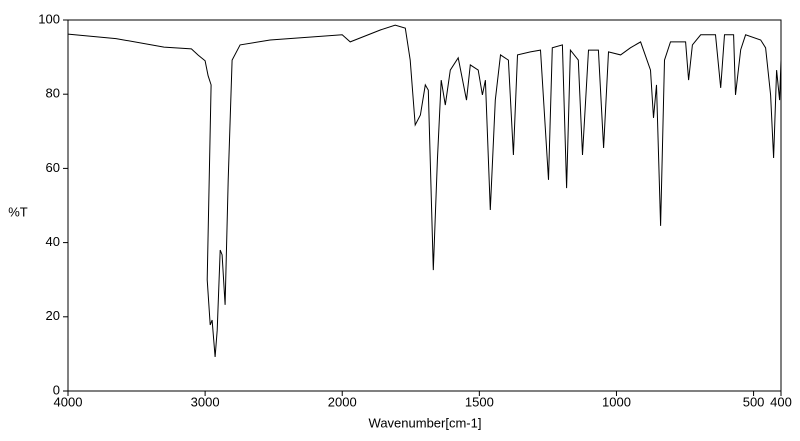  What do you see at coordinates (479, 401) in the screenshot?
I see `x-tick-label: 1500` at bounding box center [479, 401].